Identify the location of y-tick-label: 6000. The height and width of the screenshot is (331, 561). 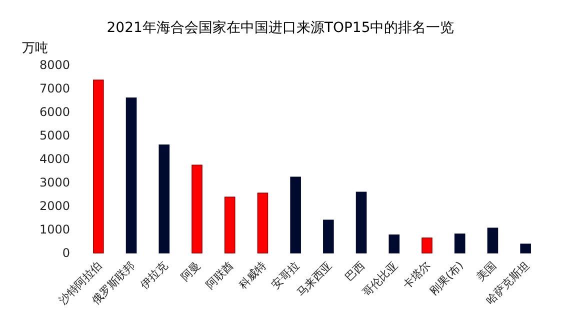
(54, 112).